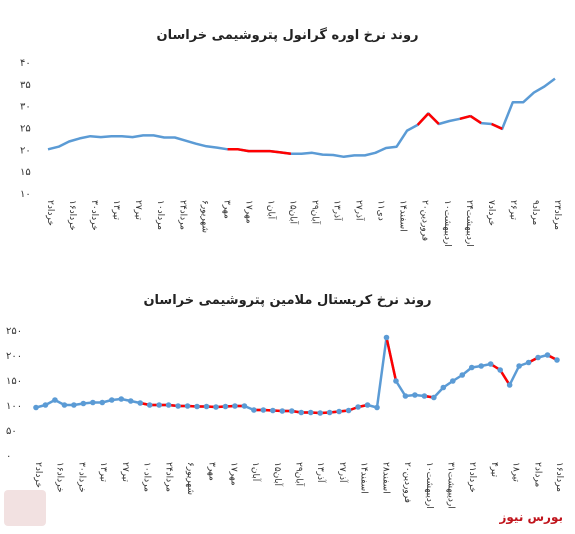  I want to click on melamine-ytick-label: ۲۰۰, so click(14, 356).